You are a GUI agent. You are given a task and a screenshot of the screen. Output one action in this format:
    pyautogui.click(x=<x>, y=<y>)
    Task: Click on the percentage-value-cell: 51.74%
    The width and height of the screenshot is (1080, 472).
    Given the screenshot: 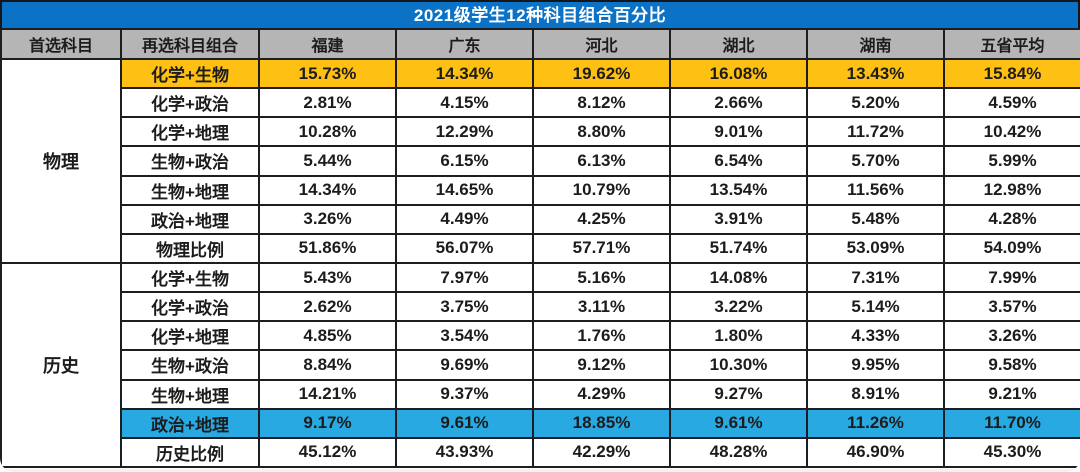 What is the action you would take?
    pyautogui.click(x=738, y=248)
    